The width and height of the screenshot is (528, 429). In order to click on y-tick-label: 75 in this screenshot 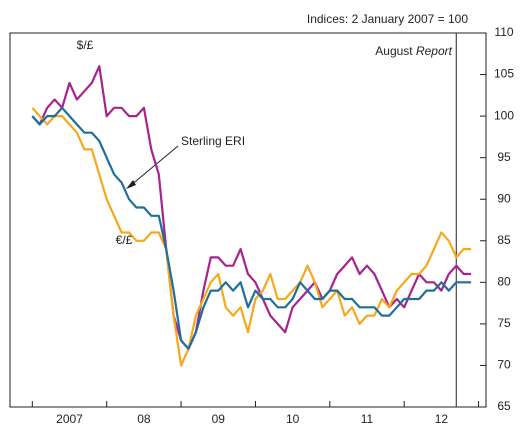, I will do `click(504, 323)`.